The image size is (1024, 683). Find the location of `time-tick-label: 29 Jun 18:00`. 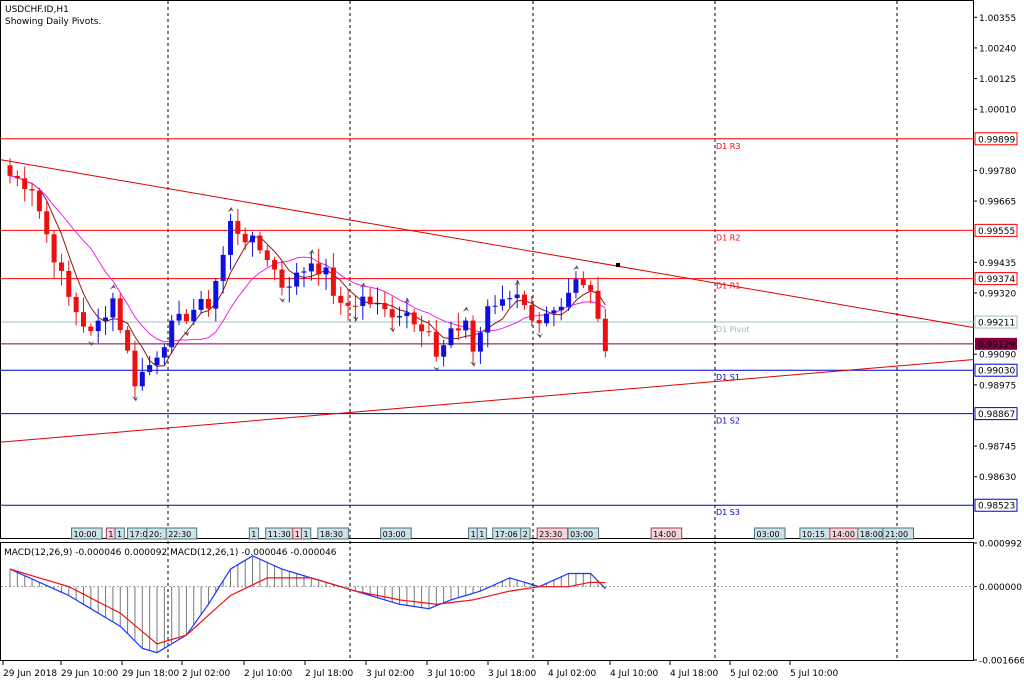

time-tick-label: 29 Jun 18:00 is located at coordinates (150, 674).